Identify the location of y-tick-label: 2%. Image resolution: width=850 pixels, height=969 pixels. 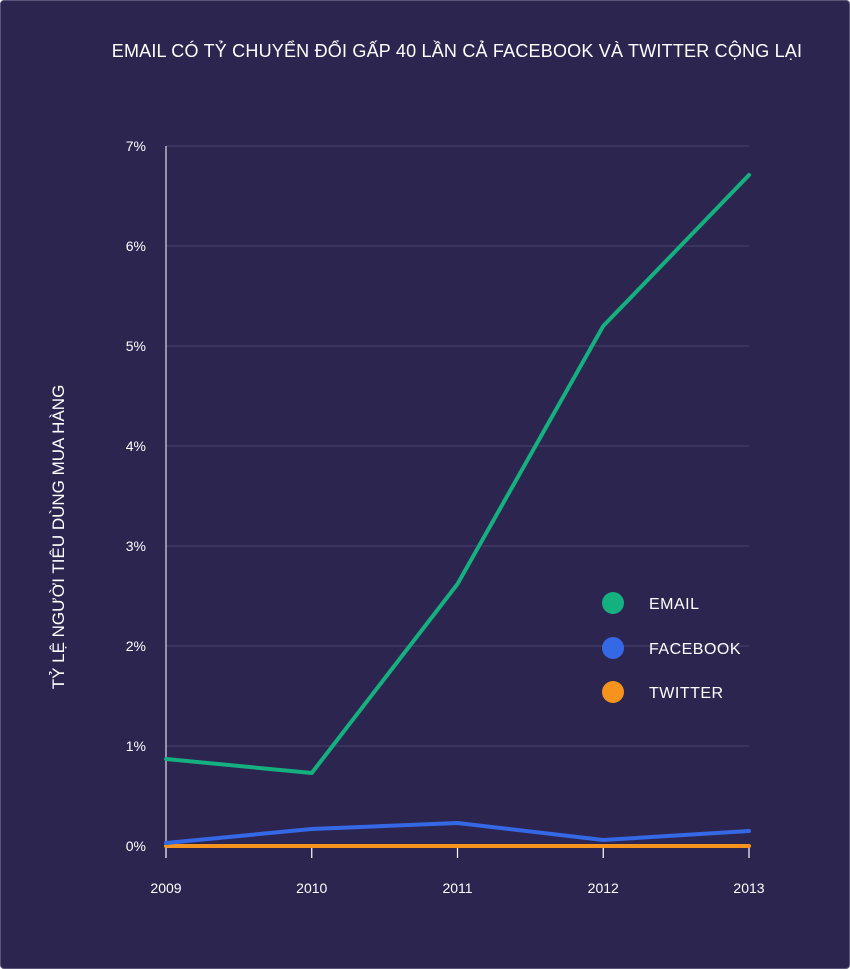
(136, 646).